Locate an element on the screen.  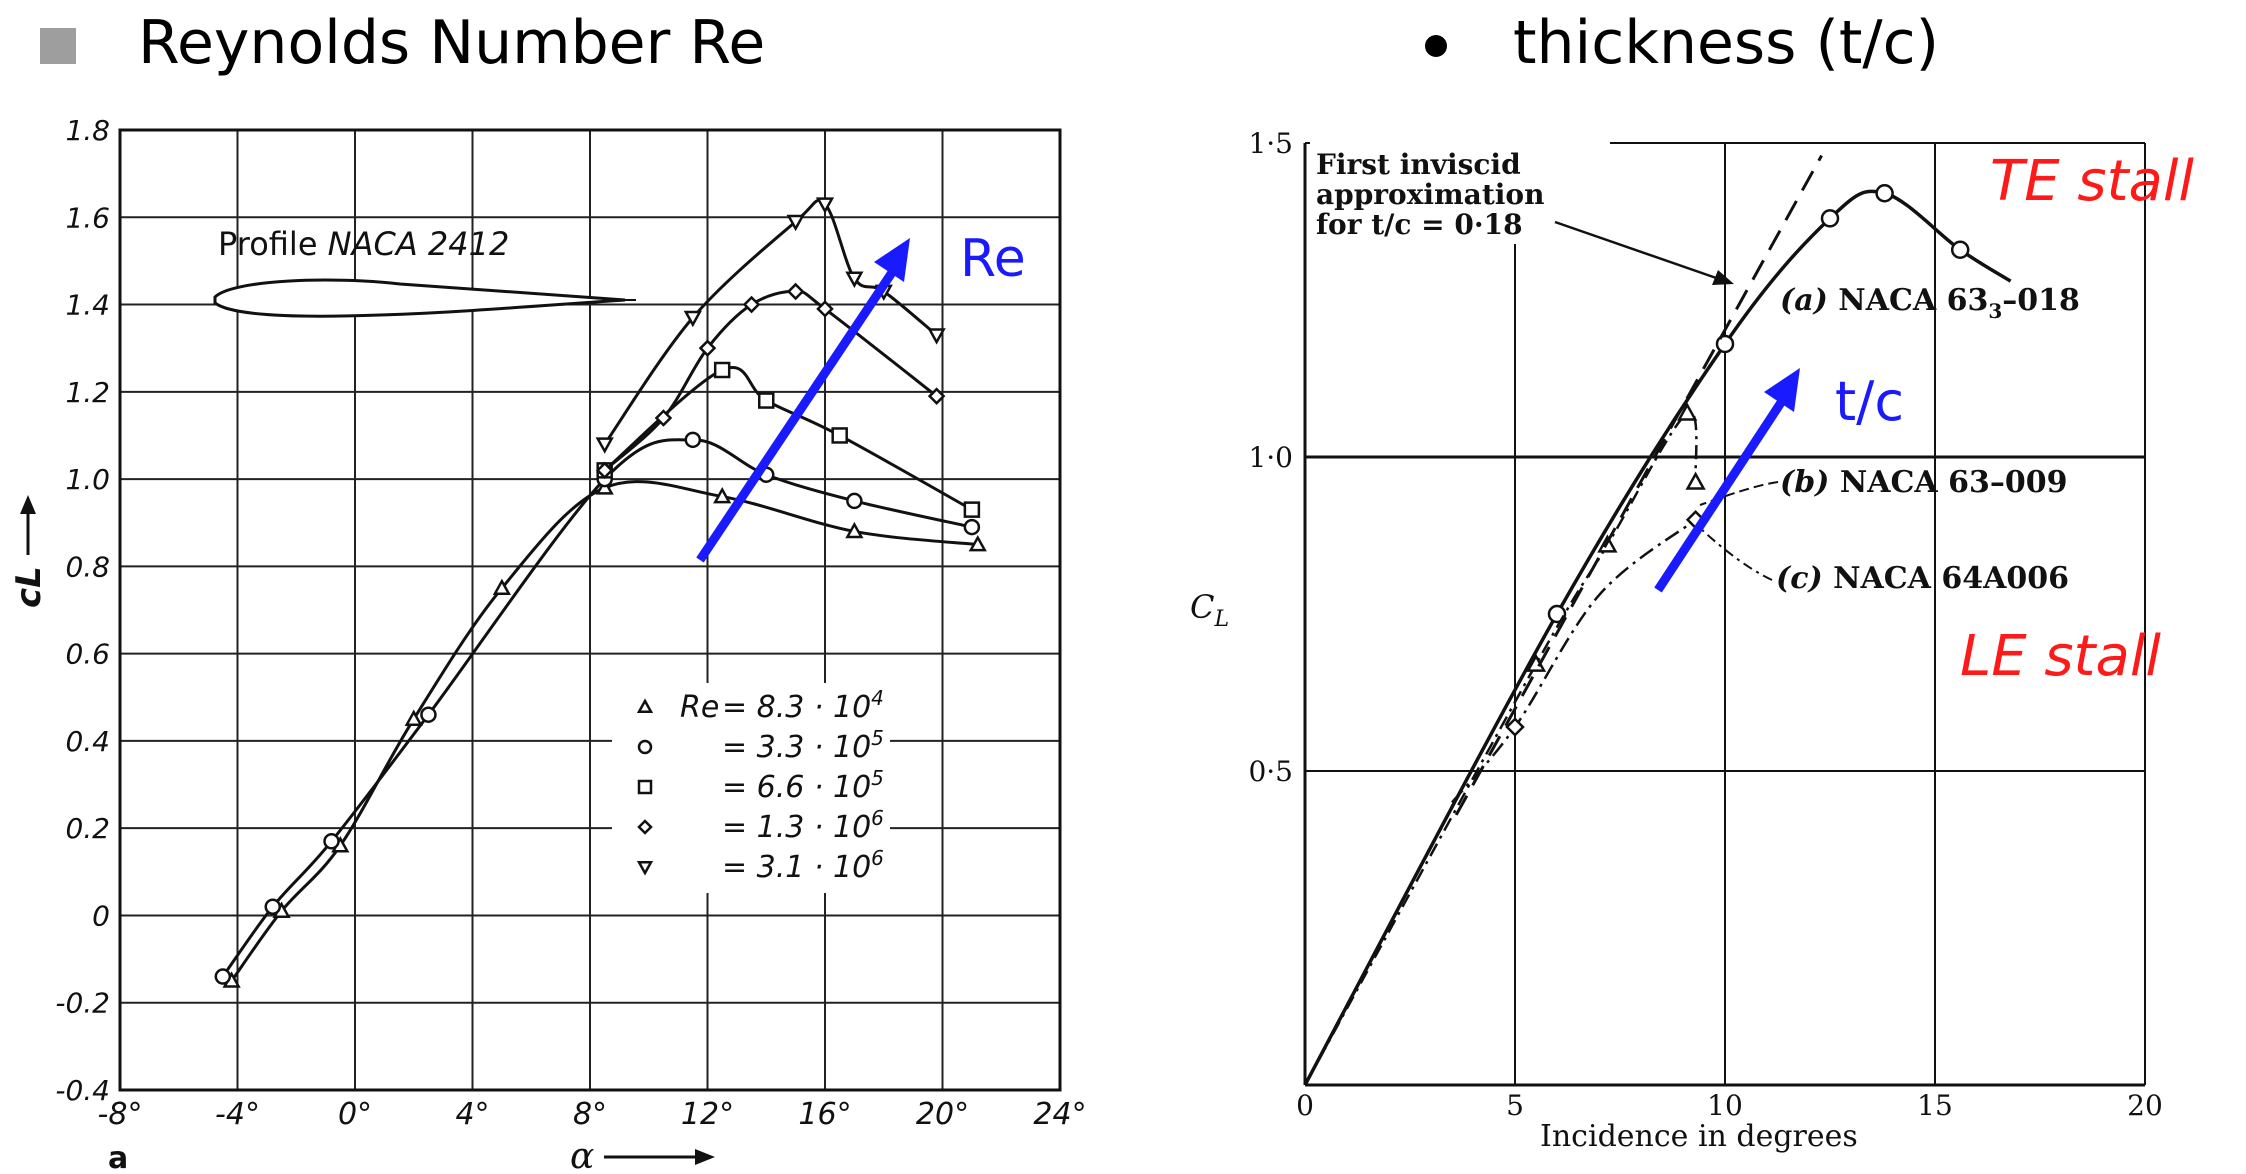
inviscid-note-line: approximation is located at coordinates (1430, 194).